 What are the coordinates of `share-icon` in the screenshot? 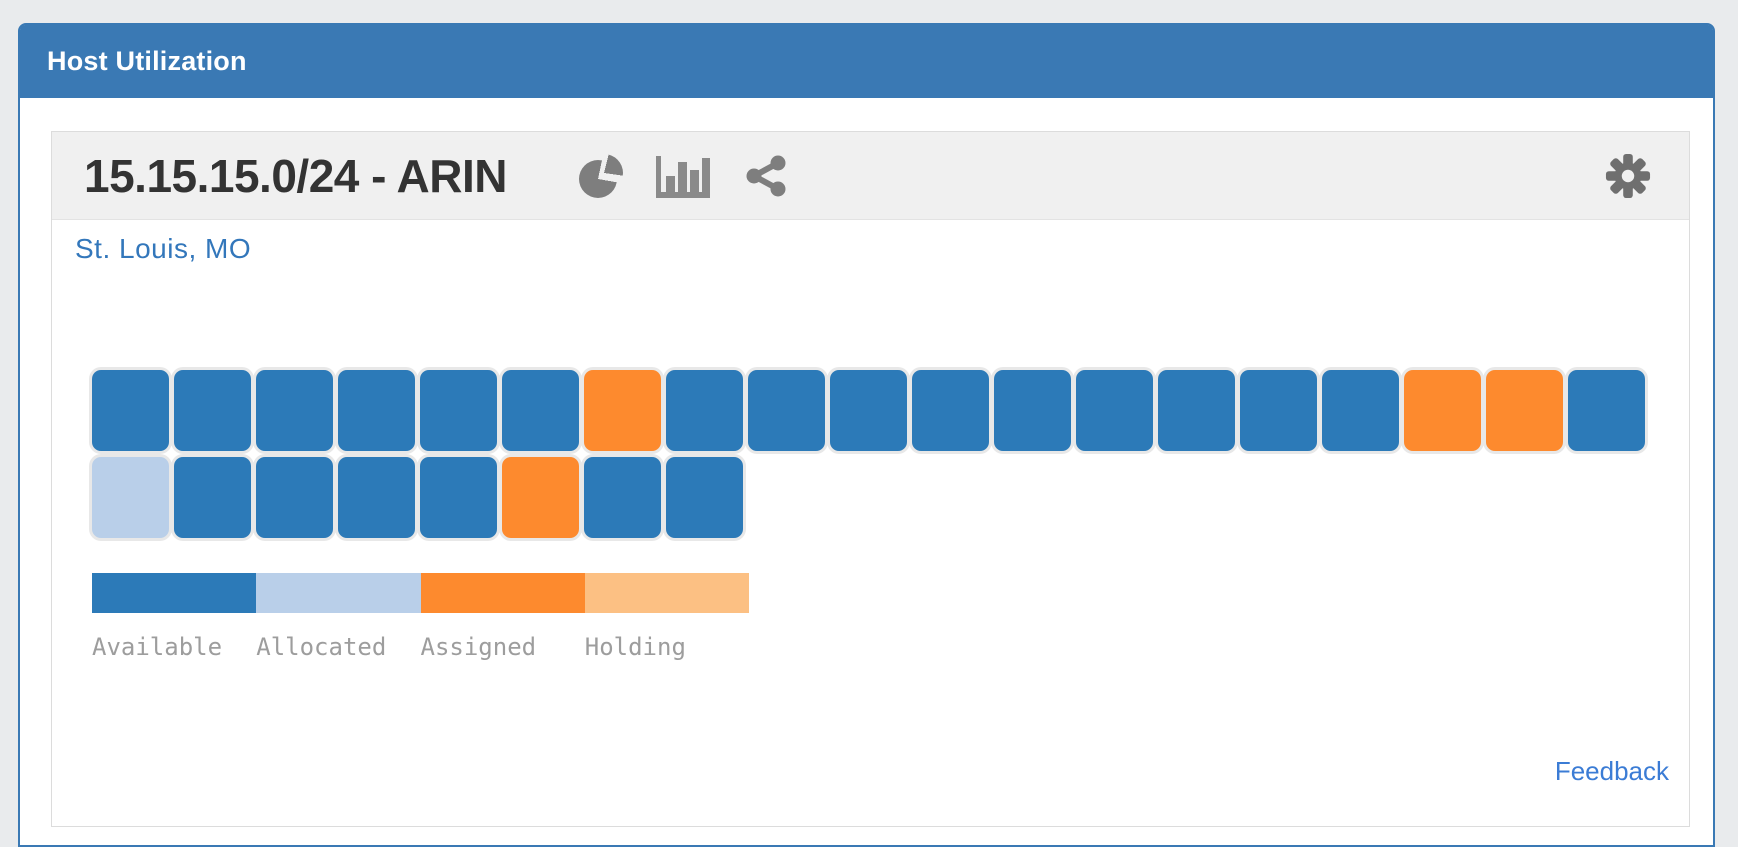 It's located at (766, 176).